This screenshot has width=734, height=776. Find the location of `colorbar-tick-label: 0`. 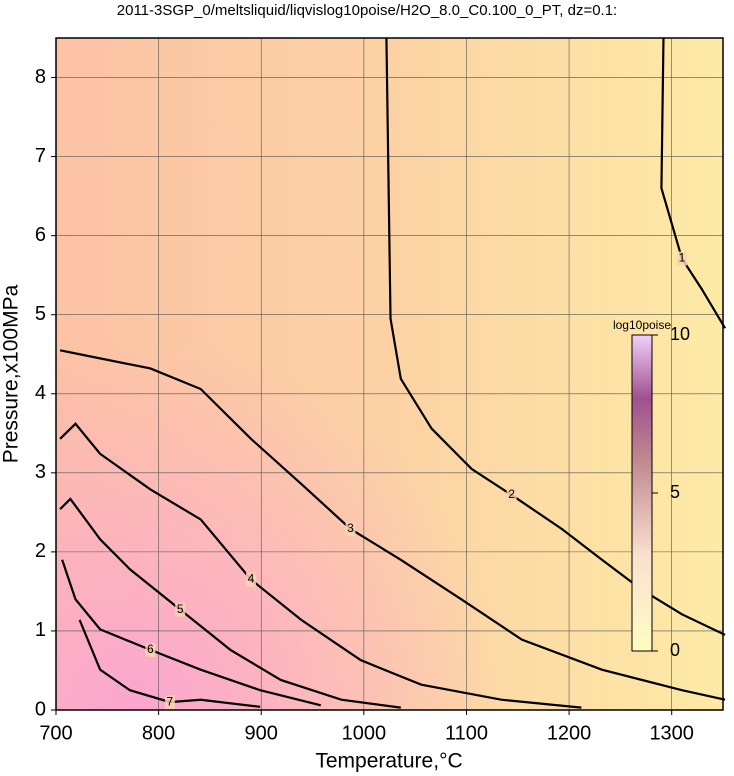

colorbar-tick-label: 0 is located at coordinates (675, 650).